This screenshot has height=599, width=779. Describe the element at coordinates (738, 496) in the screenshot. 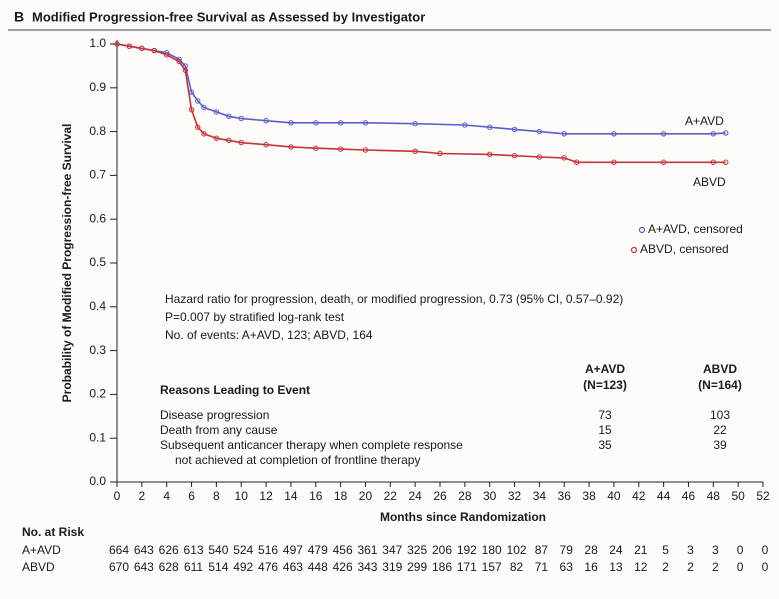

I see `x-tick-label: 50` at that location.